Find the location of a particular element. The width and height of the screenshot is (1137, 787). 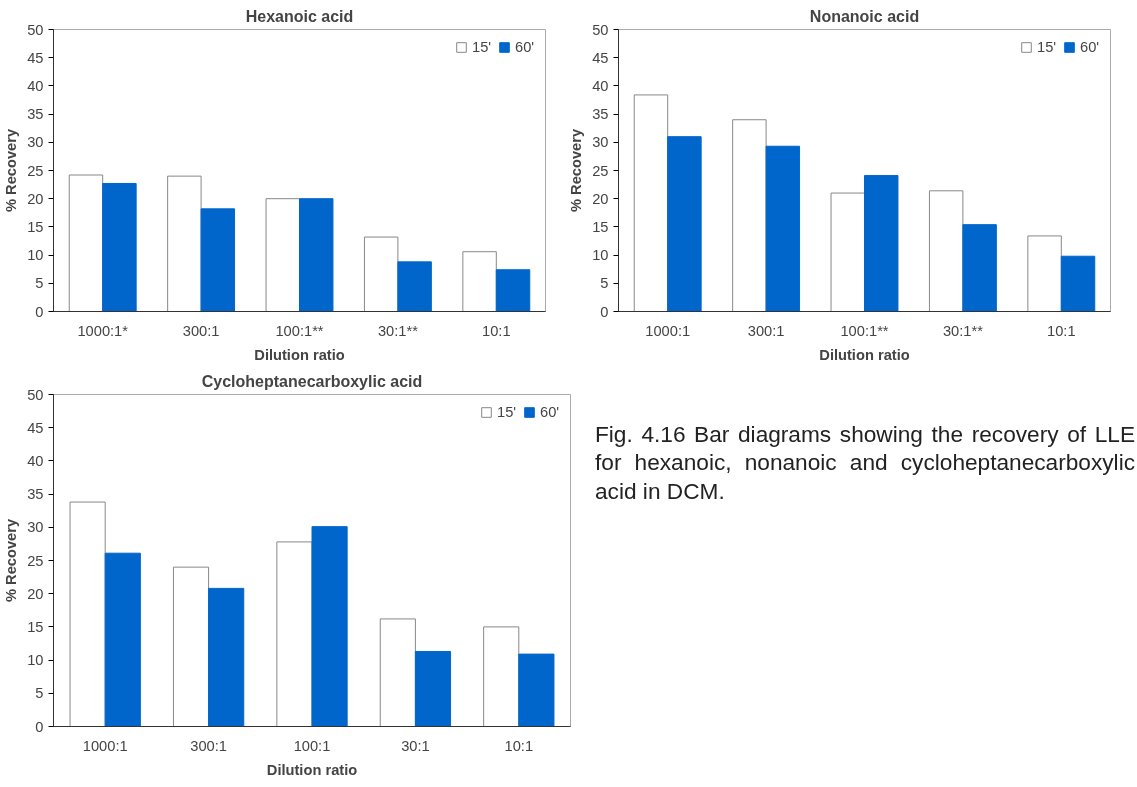

caption: Fig. 4.16 Bar diagrams showing the recovery of LLE for hexanoic, nonanoic and cycloheptanecarboxylic acid in DCM. is located at coordinates (865, 462).